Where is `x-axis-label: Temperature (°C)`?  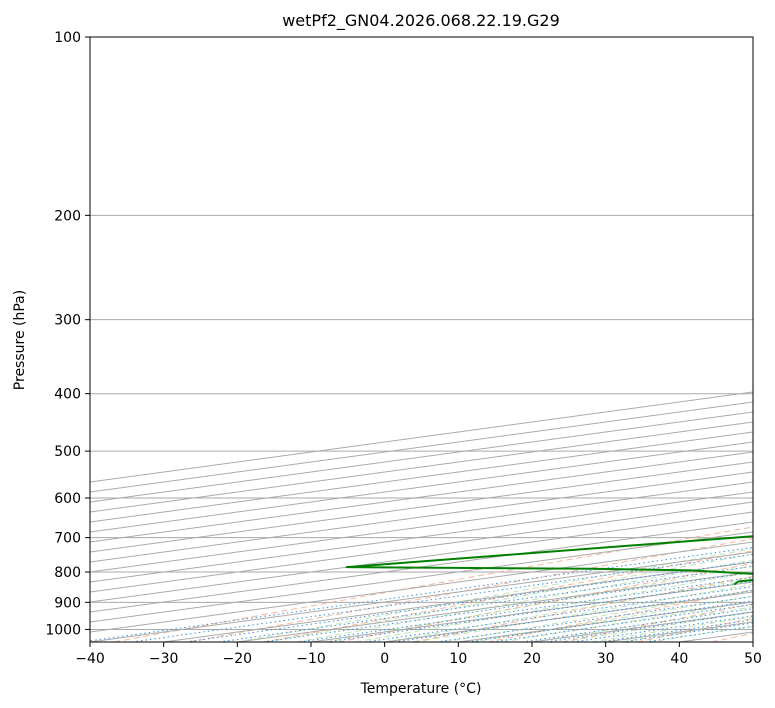 x-axis-label: Temperature (°C) is located at coordinates (421, 689).